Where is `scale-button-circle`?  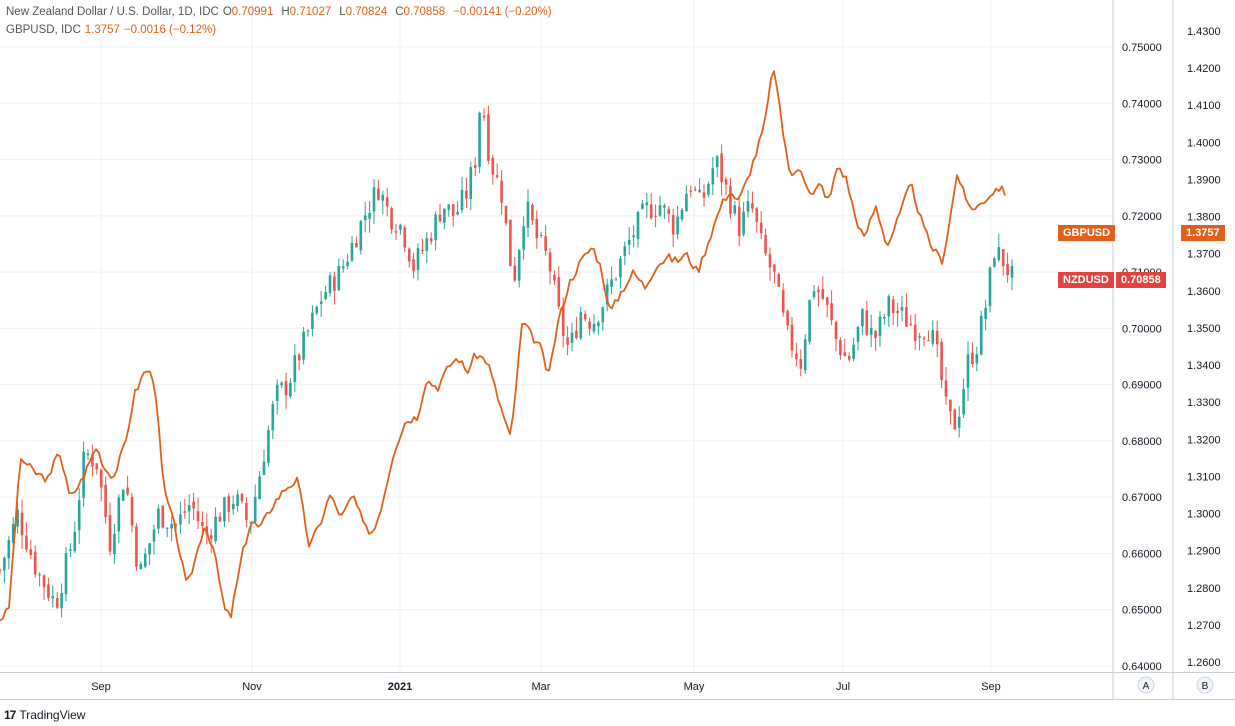
scale-button-circle is located at coordinates (1146, 685).